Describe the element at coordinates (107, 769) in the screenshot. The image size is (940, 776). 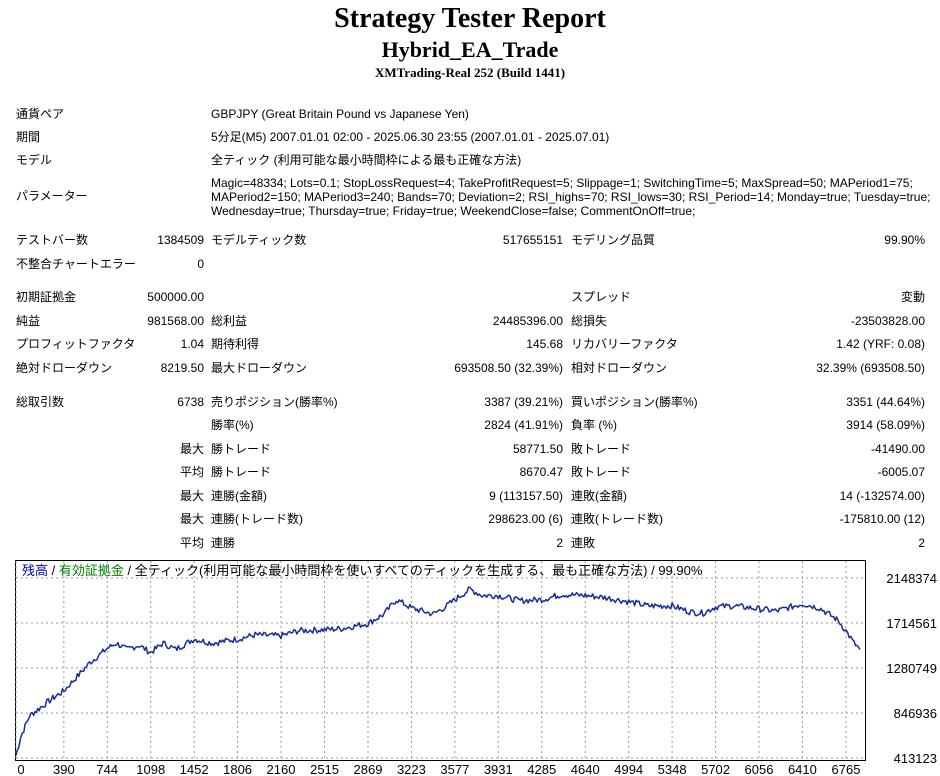
I see `x-tick-label: 744` at that location.